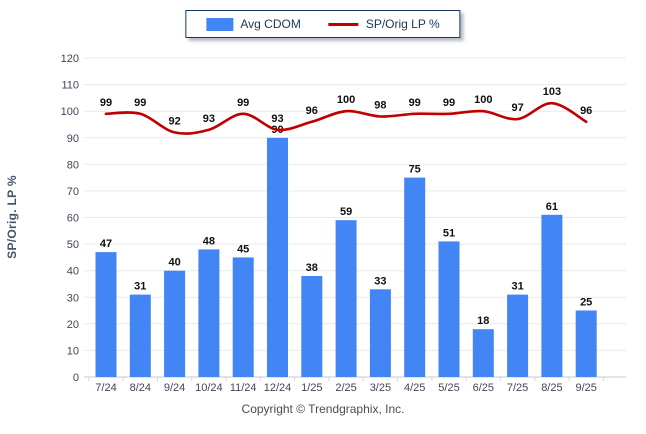 This screenshot has width=646, height=434. What do you see at coordinates (346, 118) in the screenshot?
I see `trend-line` at bounding box center [346, 118].